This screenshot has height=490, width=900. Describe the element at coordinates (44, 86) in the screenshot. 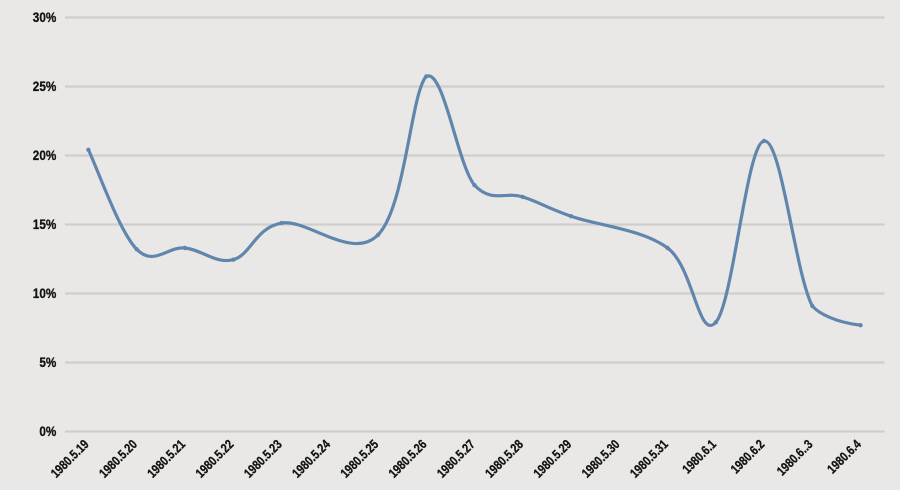

I see `svg-text: 25%` at that location.